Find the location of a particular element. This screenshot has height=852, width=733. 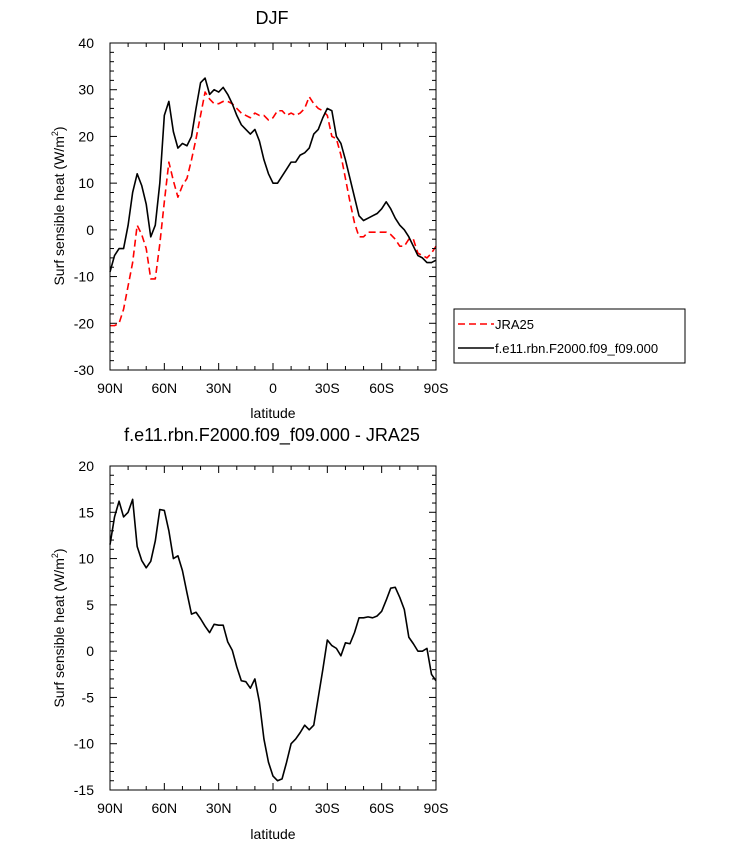

bottom-ytick-label: 15 is located at coordinates (86, 512).